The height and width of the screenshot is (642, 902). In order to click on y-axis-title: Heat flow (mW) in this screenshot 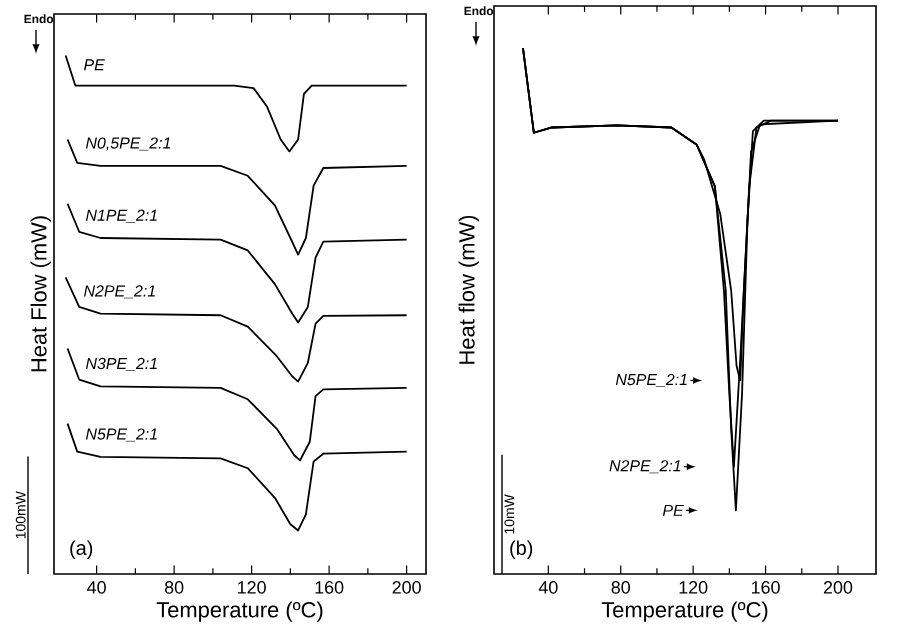, I will do `click(468, 289)`.